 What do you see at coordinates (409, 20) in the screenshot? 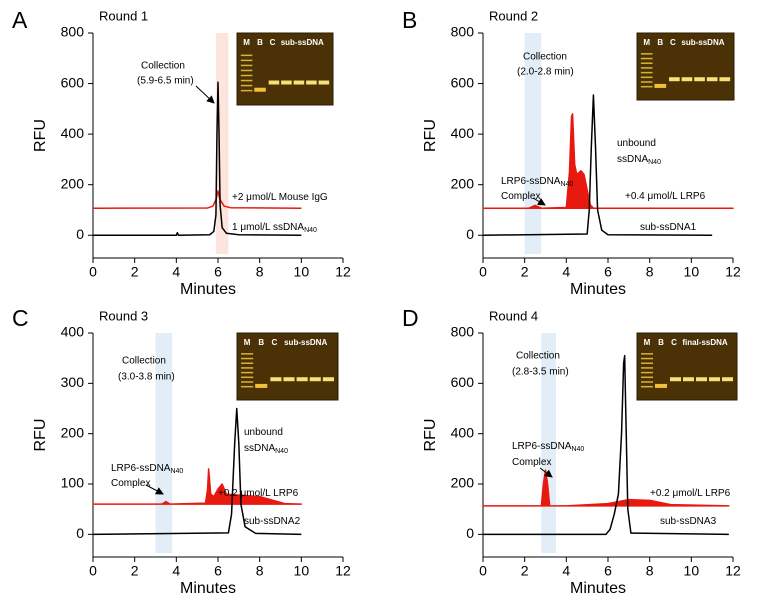
I see `panel-letter: B` at bounding box center [409, 20].